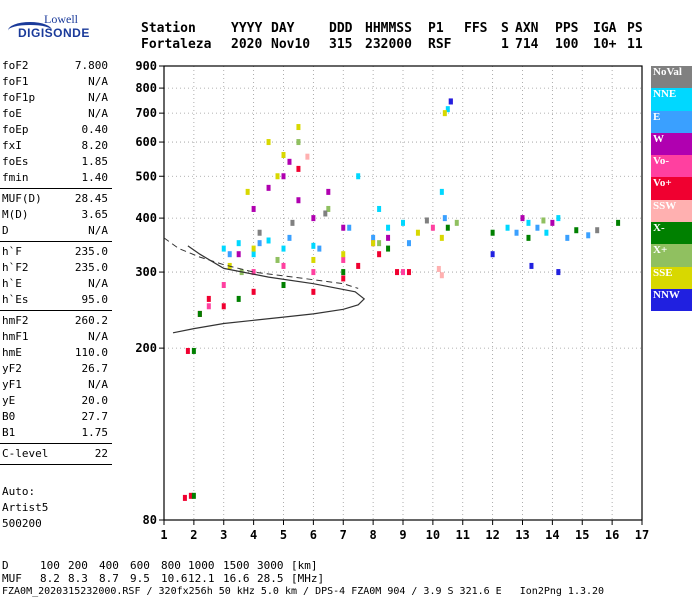 The height and width of the screenshot is (600, 700). What do you see at coordinates (612, 535) in the screenshot?
I see `x-tick-label: 16` at bounding box center [612, 535].